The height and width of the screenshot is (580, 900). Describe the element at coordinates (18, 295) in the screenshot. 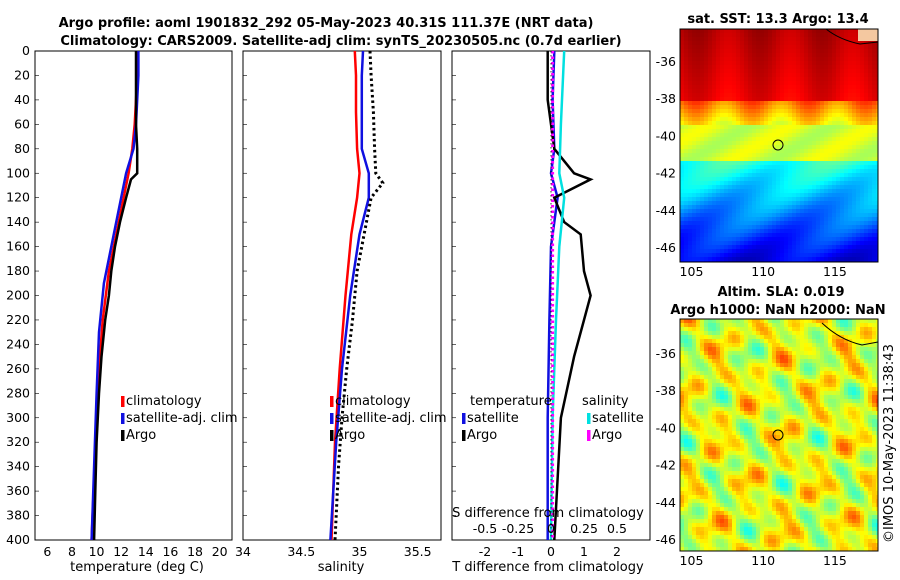

I see `depth-tick-label: 200` at that location.